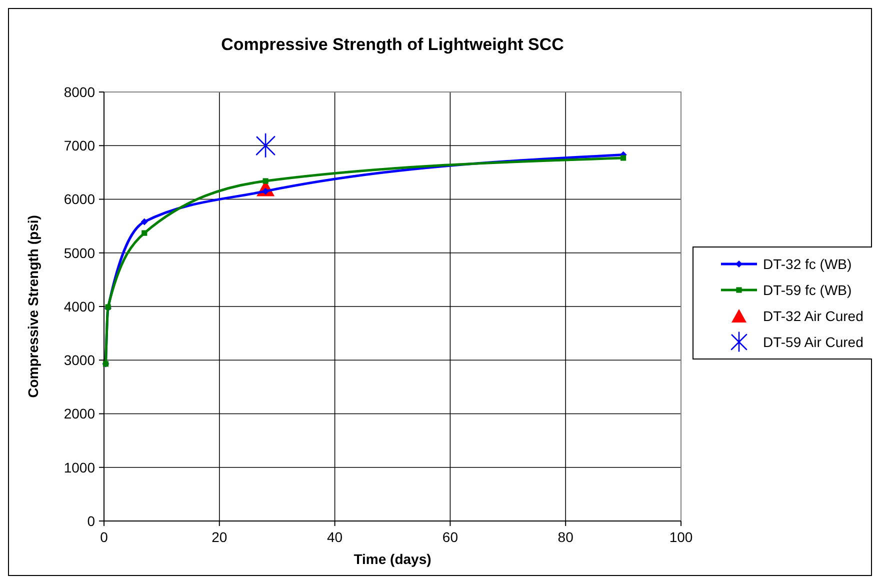 Image resolution: width=880 pixels, height=584 pixels. I want to click on x-tick-label: 100, so click(681, 537).